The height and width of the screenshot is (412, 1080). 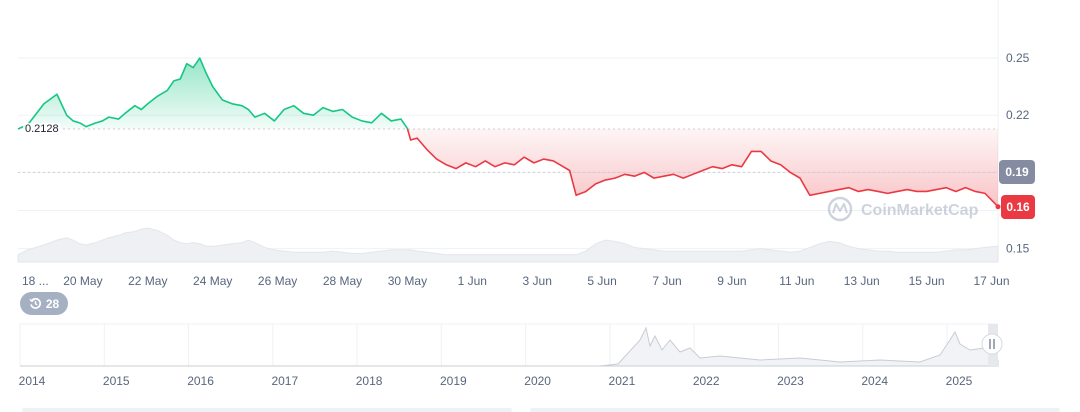 I want to click on price-area-up, so click(x=213, y=93).